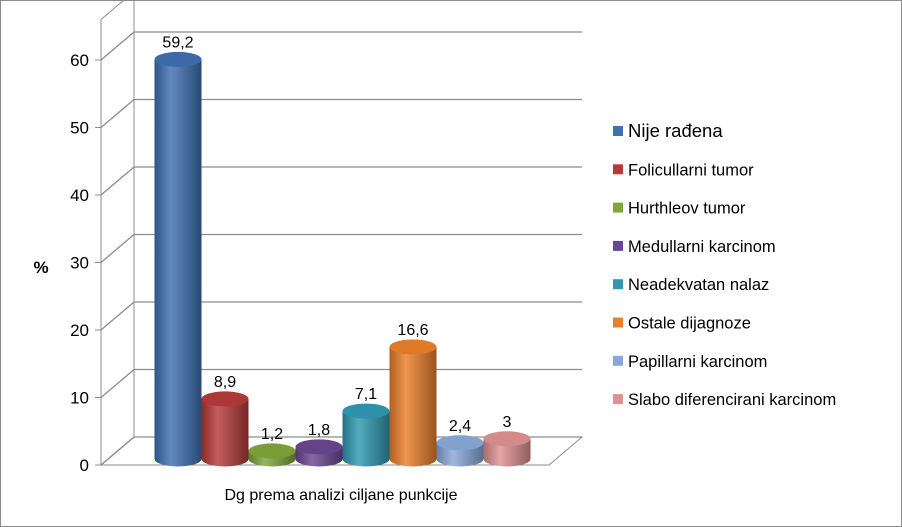 This screenshot has width=902, height=527. I want to click on legend-label: Medullarni karcinom, so click(702, 247).